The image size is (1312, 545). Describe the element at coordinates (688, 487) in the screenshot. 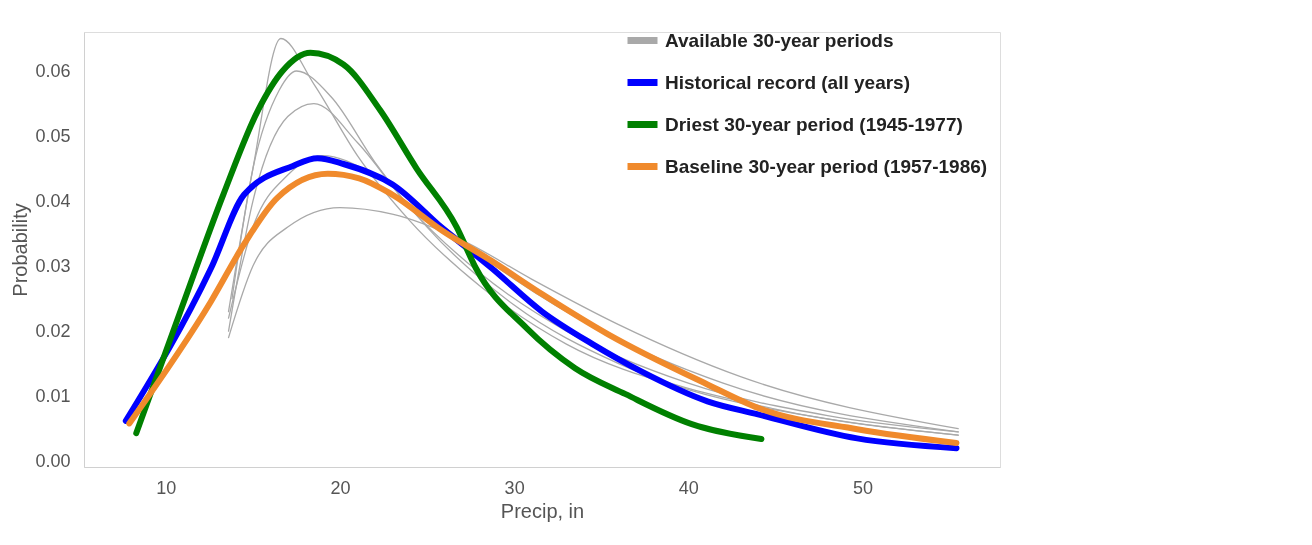

I see `x-tick-label: 40` at that location.